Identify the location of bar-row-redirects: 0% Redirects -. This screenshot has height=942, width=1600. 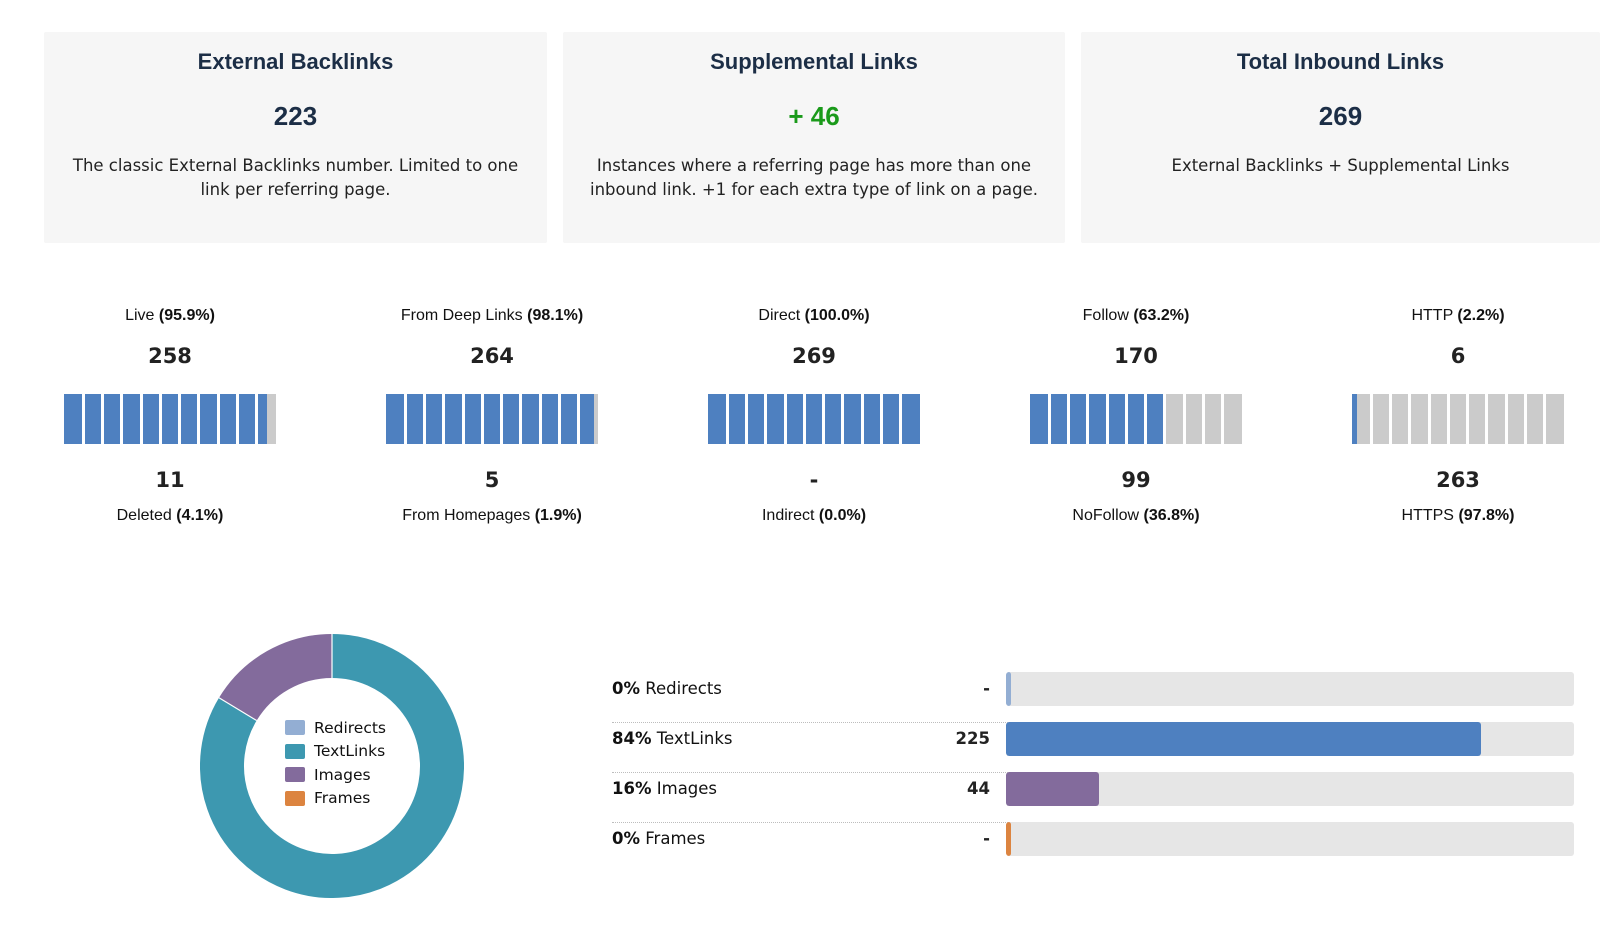
(1093, 697).